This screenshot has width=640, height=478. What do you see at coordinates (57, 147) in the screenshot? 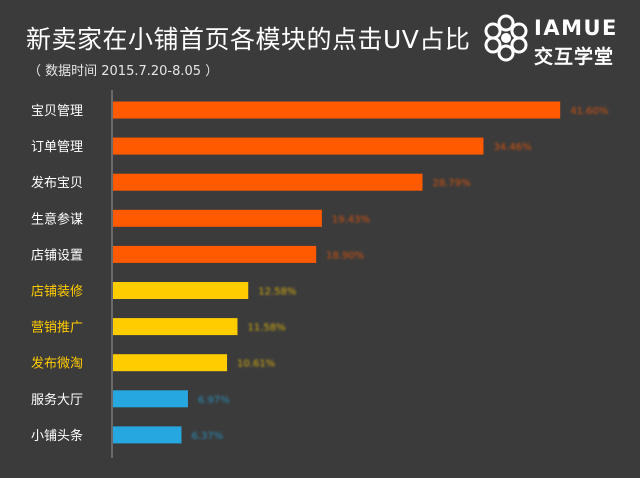
I see `category-label: 订单管理` at bounding box center [57, 147].